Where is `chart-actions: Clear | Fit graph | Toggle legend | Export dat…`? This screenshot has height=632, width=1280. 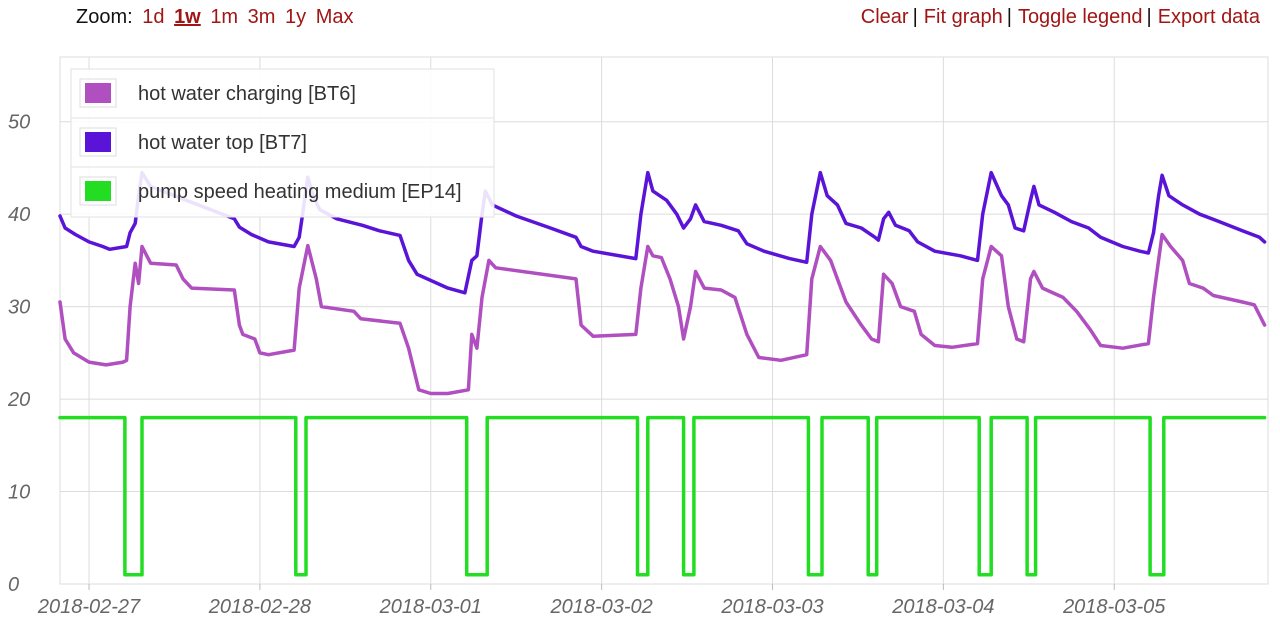
chart-actions: Clear | Fit graph | Toggle legend | Export dat… is located at coordinates (1060, 17).